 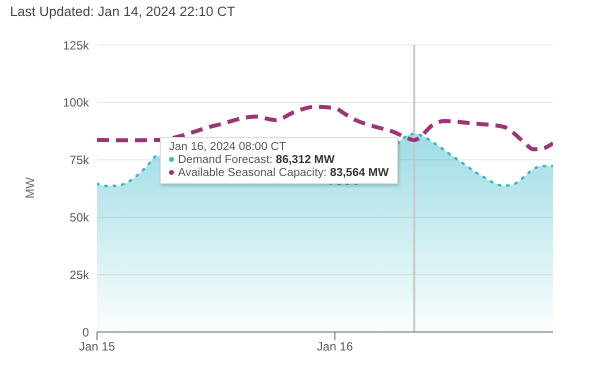 What do you see at coordinates (76, 45) in the screenshot?
I see `y-tick-label: 125k` at bounding box center [76, 45].